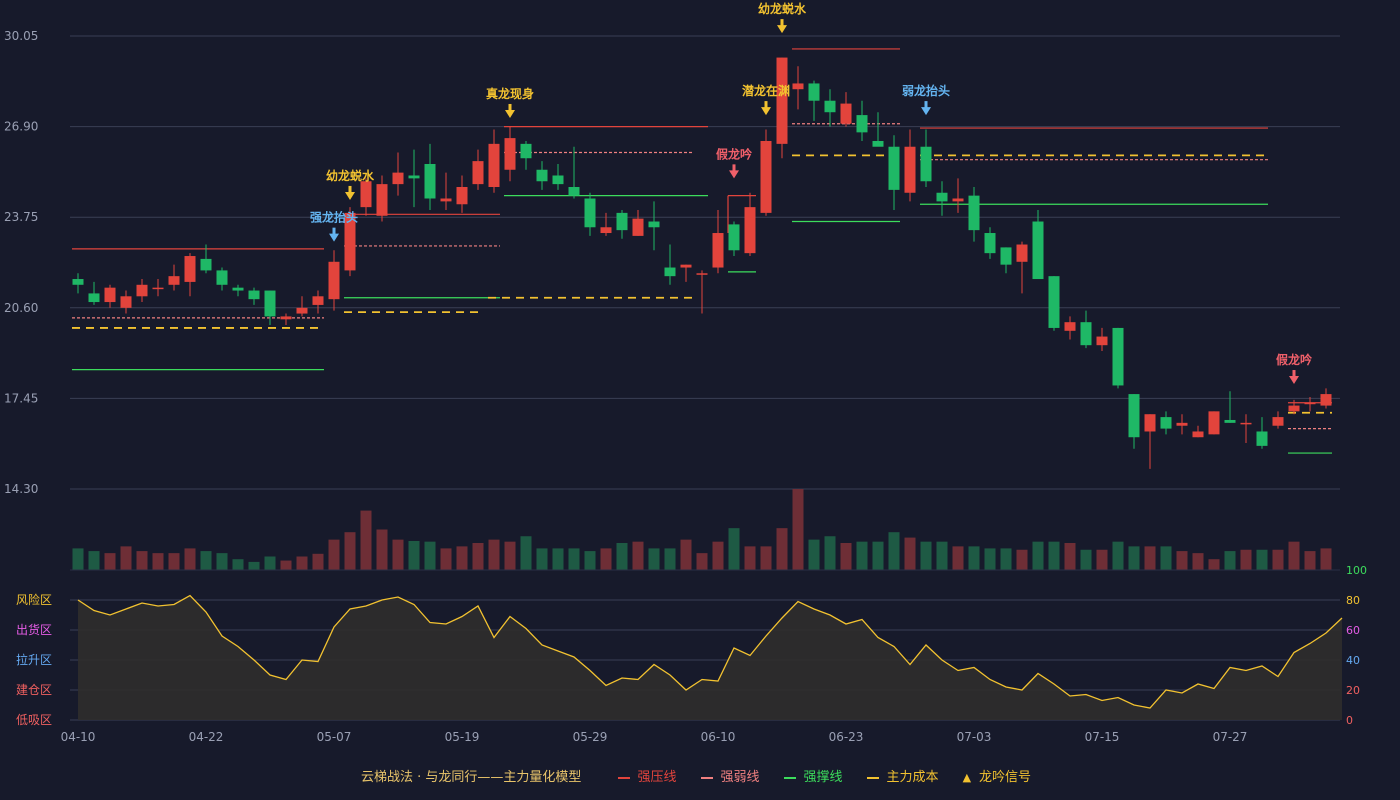 The width and height of the screenshot is (1400, 800). I want to click on legend-item-strong-resistance: 强压线, so click(643, 775).